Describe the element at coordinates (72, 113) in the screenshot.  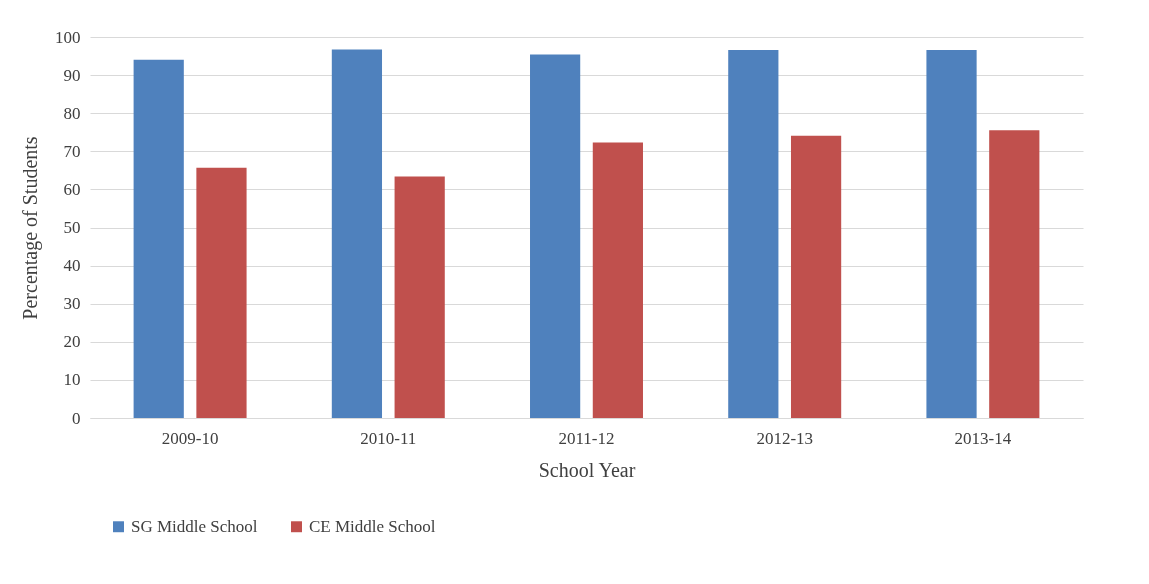
I see `y-tick-label: 80` at that location.